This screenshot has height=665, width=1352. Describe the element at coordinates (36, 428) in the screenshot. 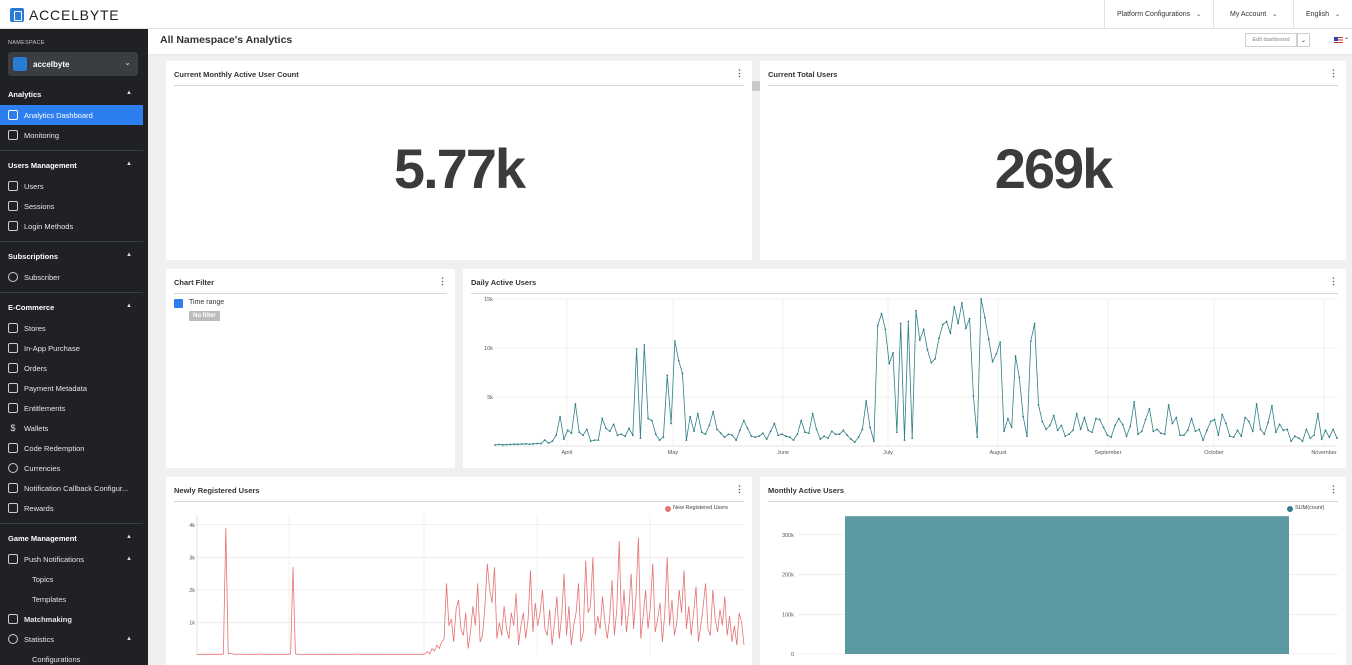

I see `sidebar-item-label: Wallets` at that location.